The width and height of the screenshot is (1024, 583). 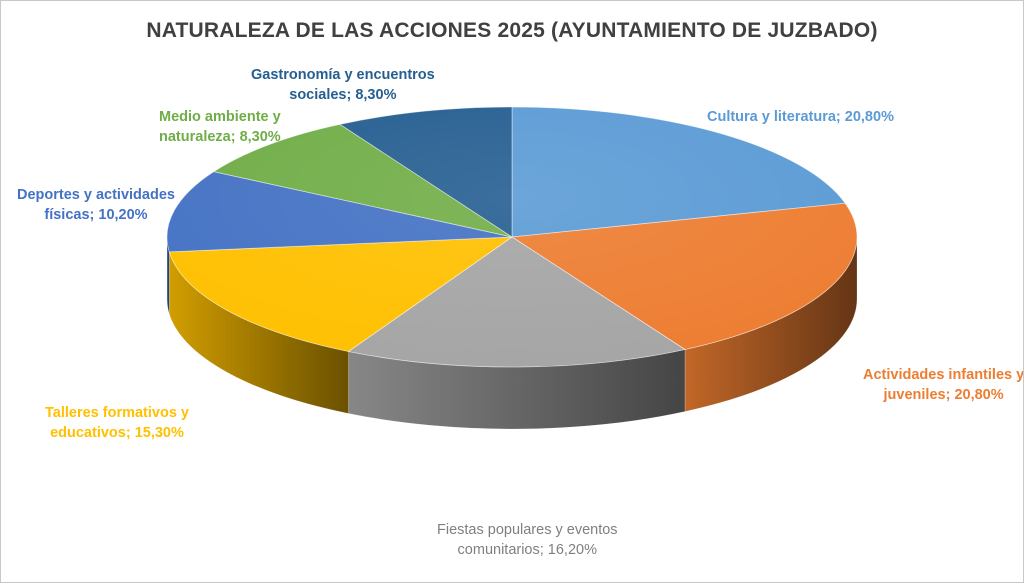 What do you see at coordinates (527, 550) in the screenshot?
I see `data-label-line: comunitarios; 16,20%` at bounding box center [527, 550].